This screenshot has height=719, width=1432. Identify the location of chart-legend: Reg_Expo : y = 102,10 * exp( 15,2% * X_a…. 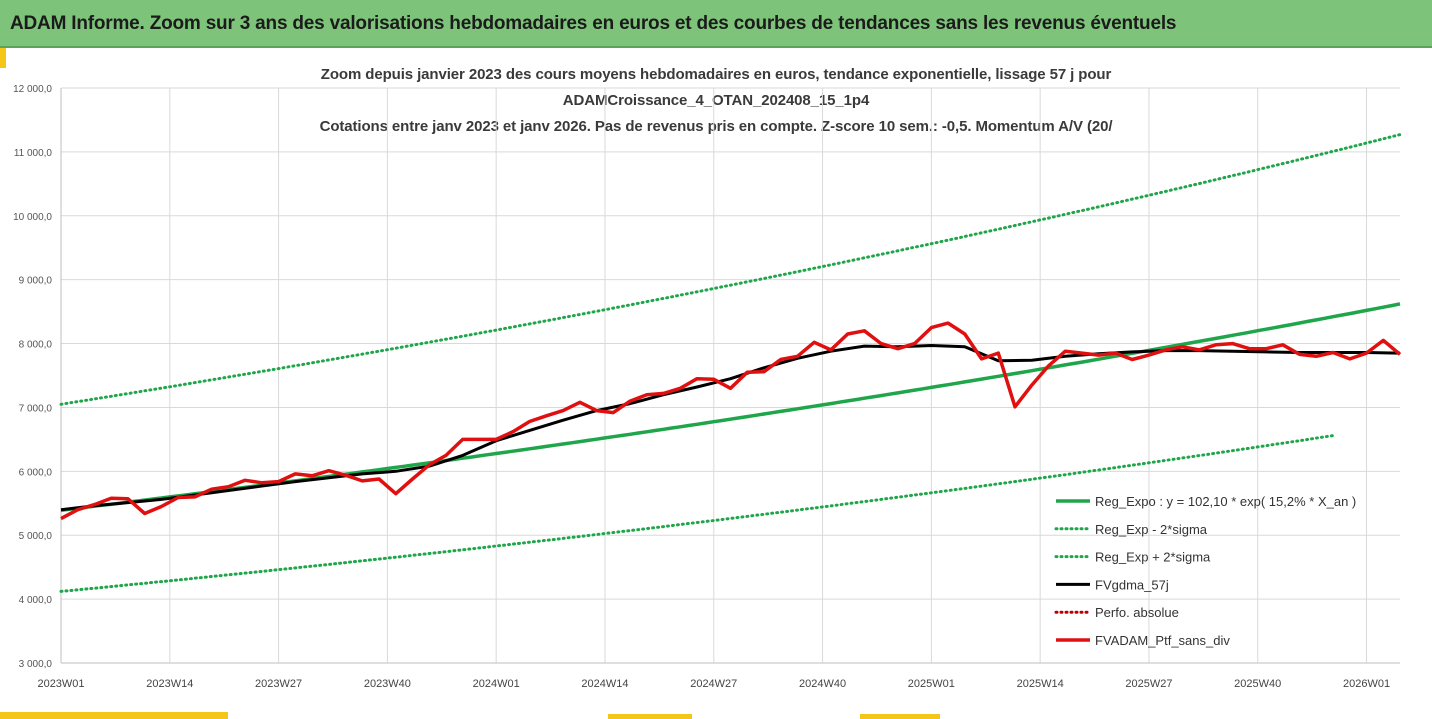
(1205, 571).